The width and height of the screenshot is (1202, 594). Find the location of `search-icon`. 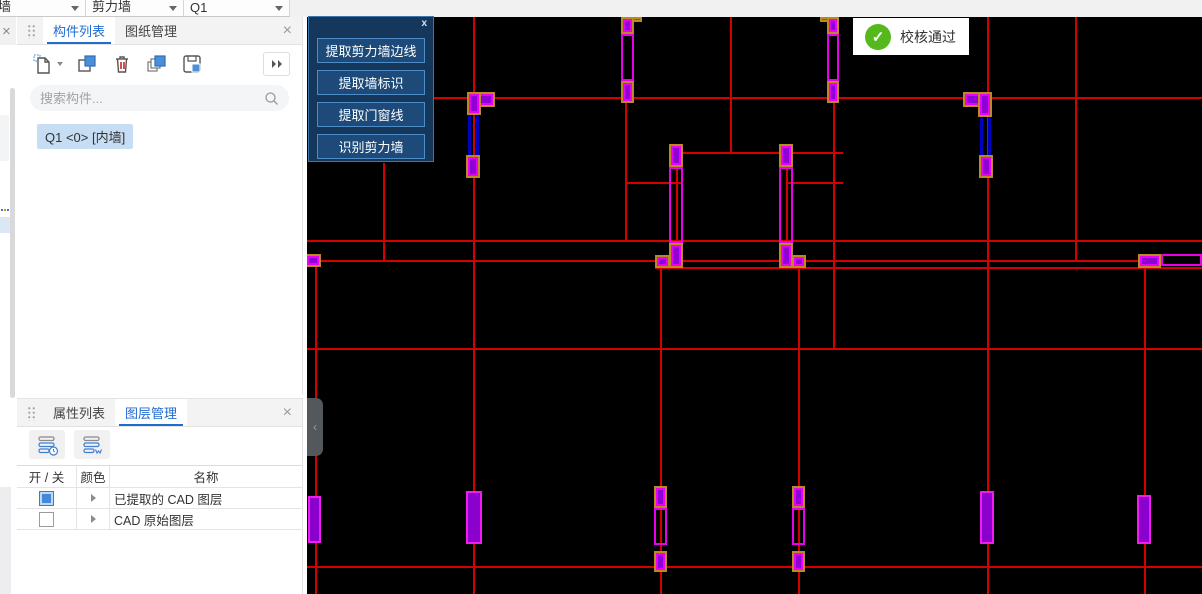

search-icon is located at coordinates (271, 98).